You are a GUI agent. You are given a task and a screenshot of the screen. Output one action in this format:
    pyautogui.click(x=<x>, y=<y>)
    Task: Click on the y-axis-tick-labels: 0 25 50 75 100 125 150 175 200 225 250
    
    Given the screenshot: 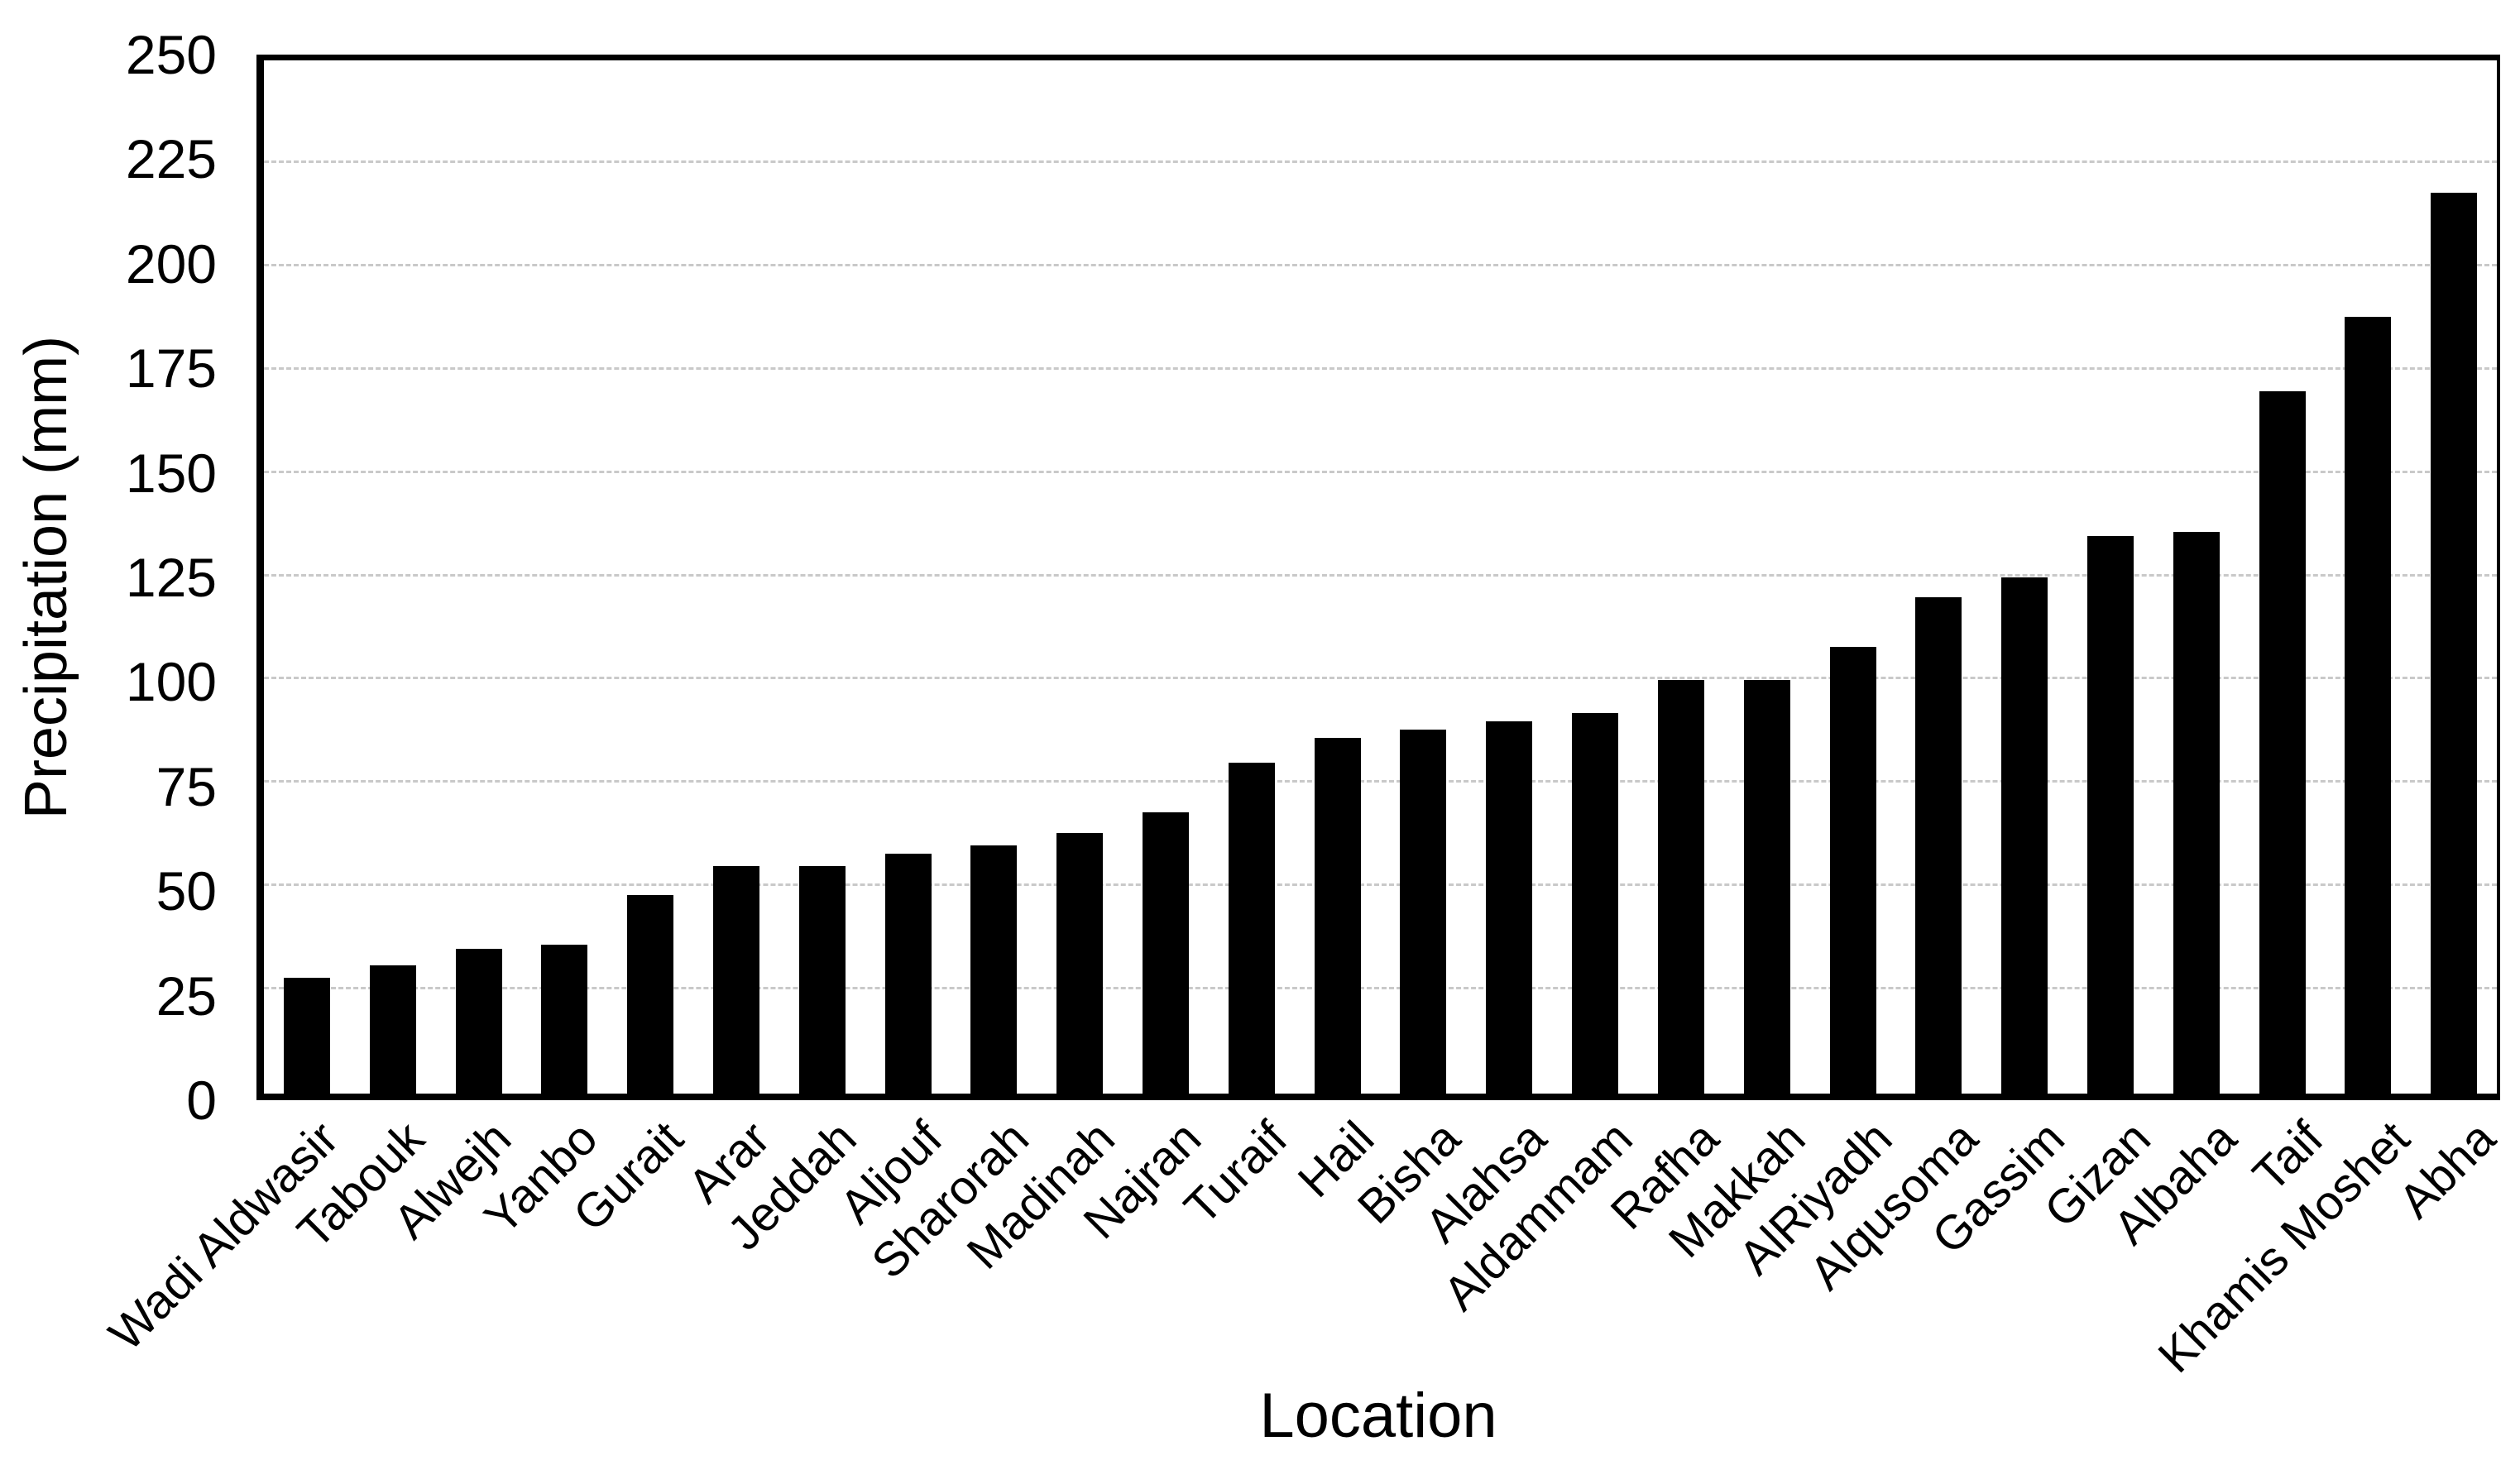 What is the action you would take?
    pyautogui.click(x=108, y=577)
    